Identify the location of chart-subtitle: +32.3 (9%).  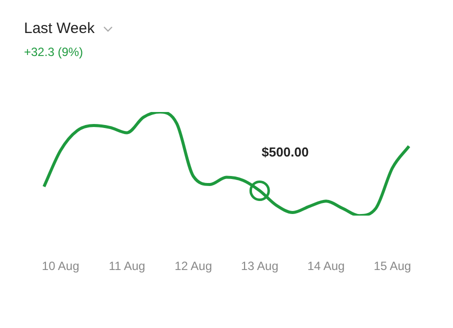
(54, 52).